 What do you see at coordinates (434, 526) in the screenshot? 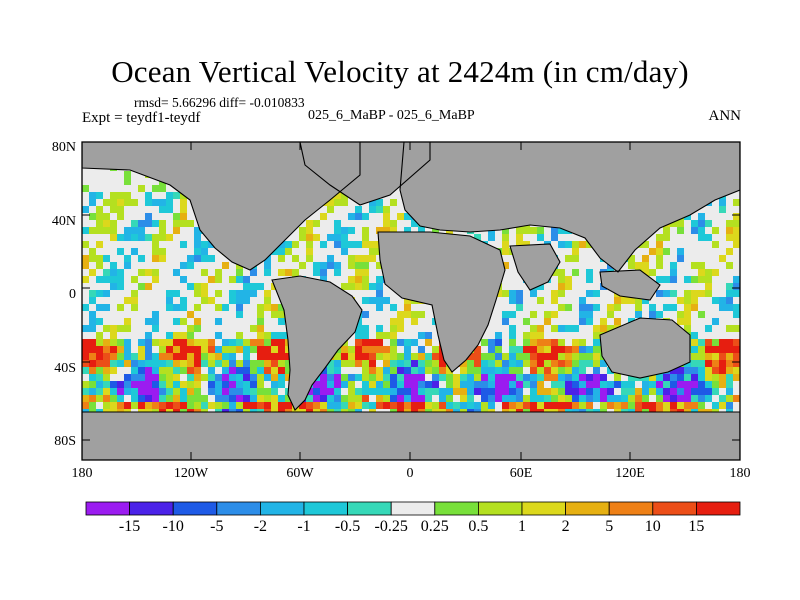
I see `colorbar-label: 0.25` at bounding box center [434, 526].